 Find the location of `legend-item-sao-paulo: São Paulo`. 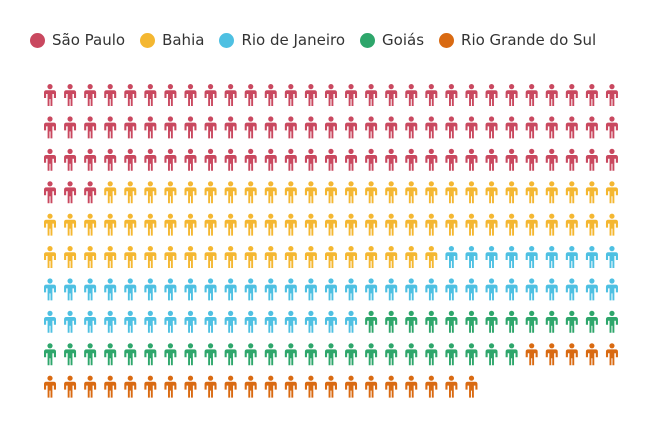

legend-item-sao-paulo: São Paulo is located at coordinates (77, 40).